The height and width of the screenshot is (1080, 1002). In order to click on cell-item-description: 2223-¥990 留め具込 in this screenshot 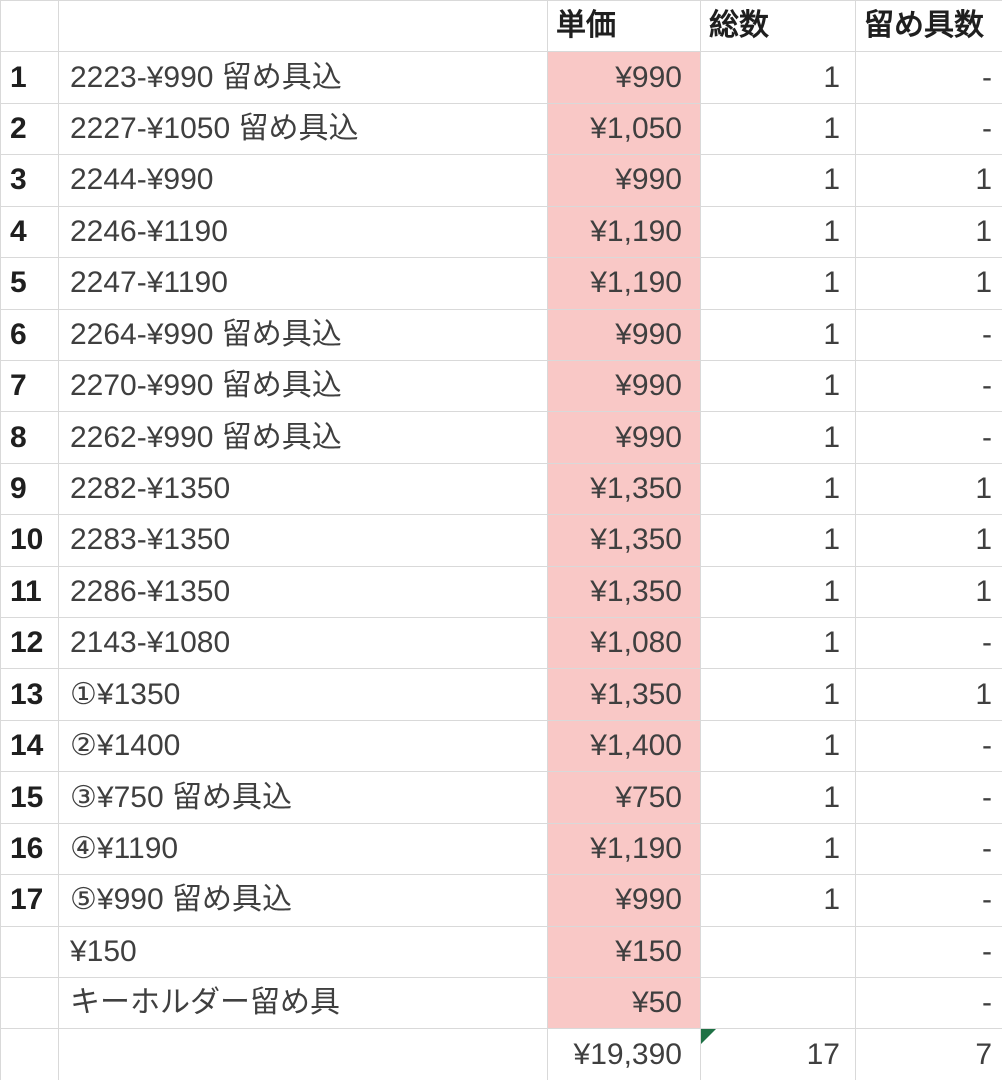, I will do `click(303, 78)`.